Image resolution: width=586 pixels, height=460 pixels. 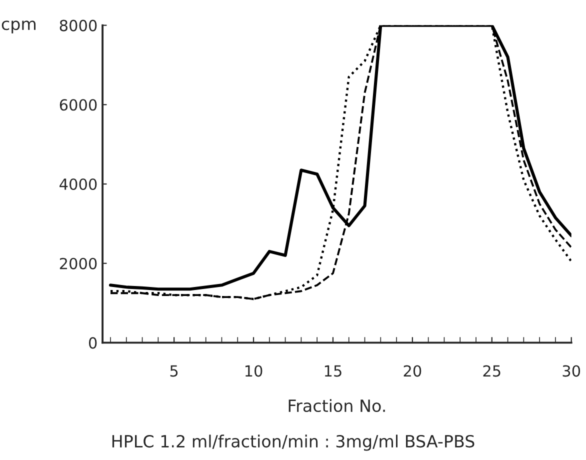 What do you see at coordinates (293, 442) in the screenshot?
I see `text: HPLC 1.2 ml/fraction/min : 3mg/ml BSA-PBS` at bounding box center [293, 442].